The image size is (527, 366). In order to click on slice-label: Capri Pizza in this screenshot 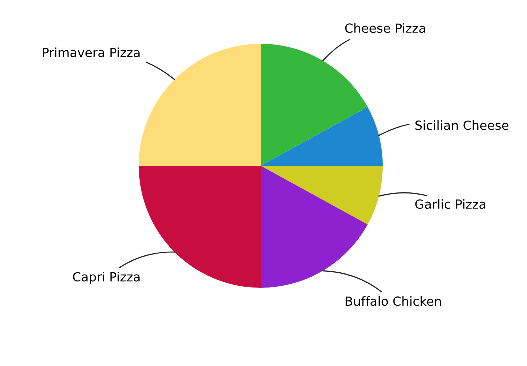, I will do `click(106, 278)`.